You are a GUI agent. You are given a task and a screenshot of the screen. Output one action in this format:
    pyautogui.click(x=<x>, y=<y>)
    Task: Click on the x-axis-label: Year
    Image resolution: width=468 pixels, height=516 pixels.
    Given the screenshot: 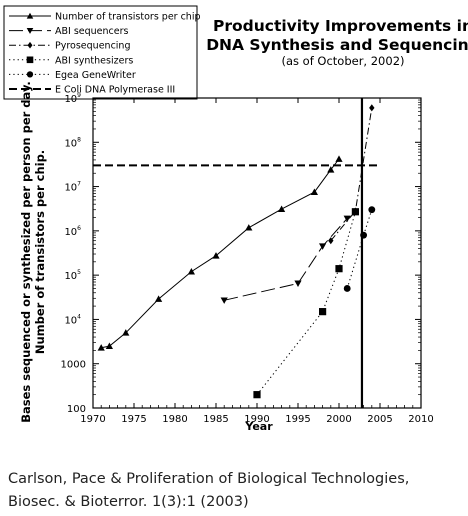 What is the action you would take?
    pyautogui.click(x=258, y=426)
    